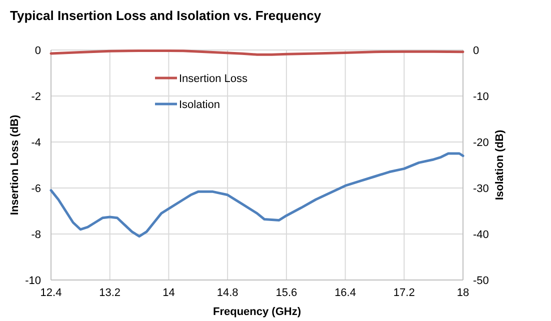  What do you see at coordinates (36, 235) in the screenshot?
I see `y-tick-label: -8` at bounding box center [36, 235].